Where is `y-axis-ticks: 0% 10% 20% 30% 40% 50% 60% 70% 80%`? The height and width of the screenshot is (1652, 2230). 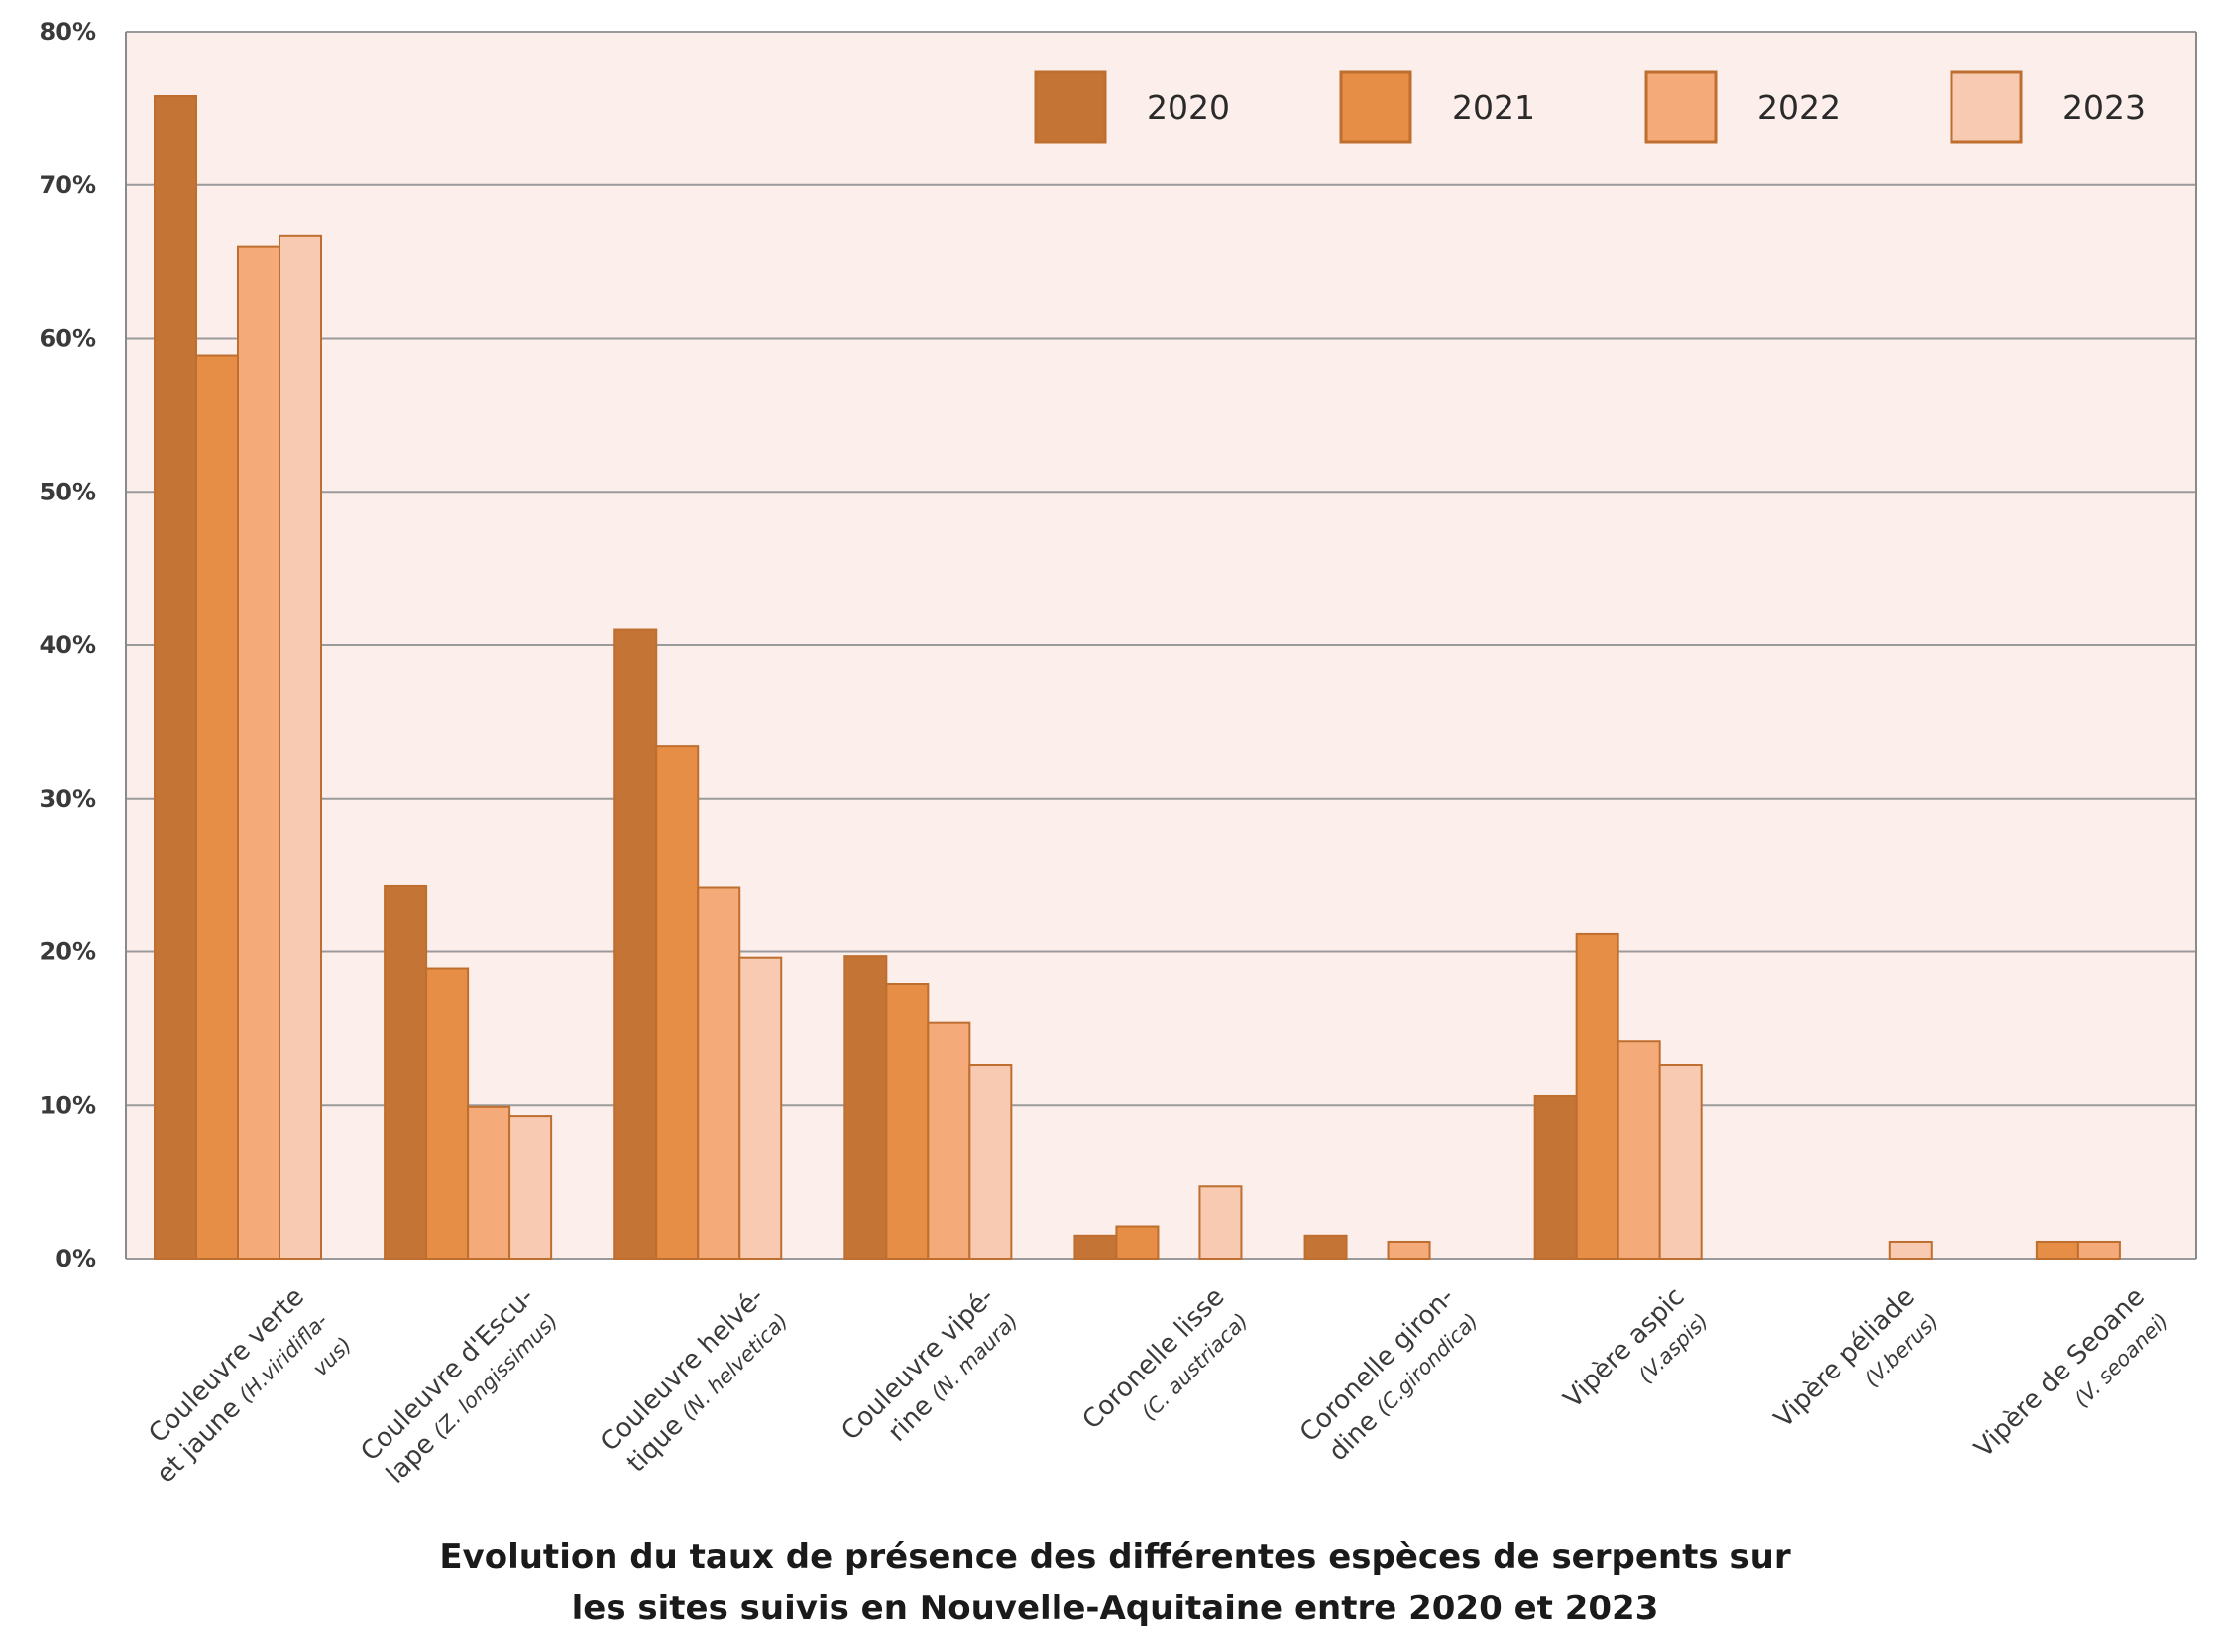 y-axis-ticks: 0% 10% 20% 30% 40% 50% 60% 70% 80% is located at coordinates (68, 645).